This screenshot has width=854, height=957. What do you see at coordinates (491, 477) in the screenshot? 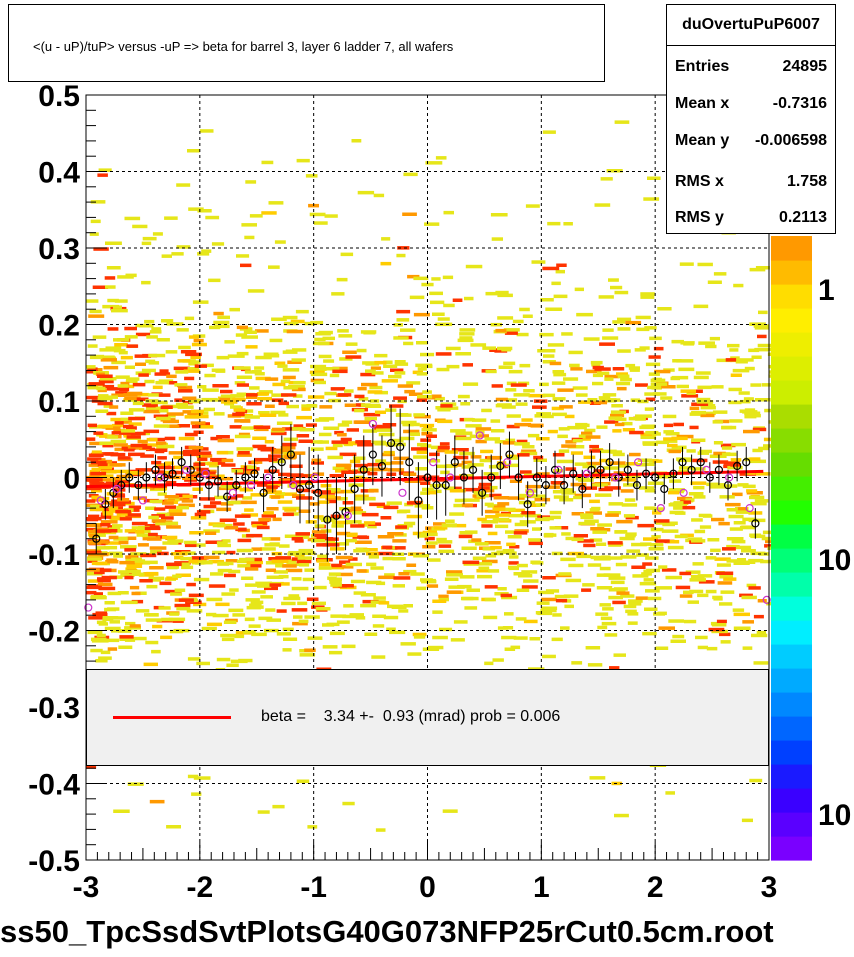
I see `data-point` at bounding box center [491, 477].